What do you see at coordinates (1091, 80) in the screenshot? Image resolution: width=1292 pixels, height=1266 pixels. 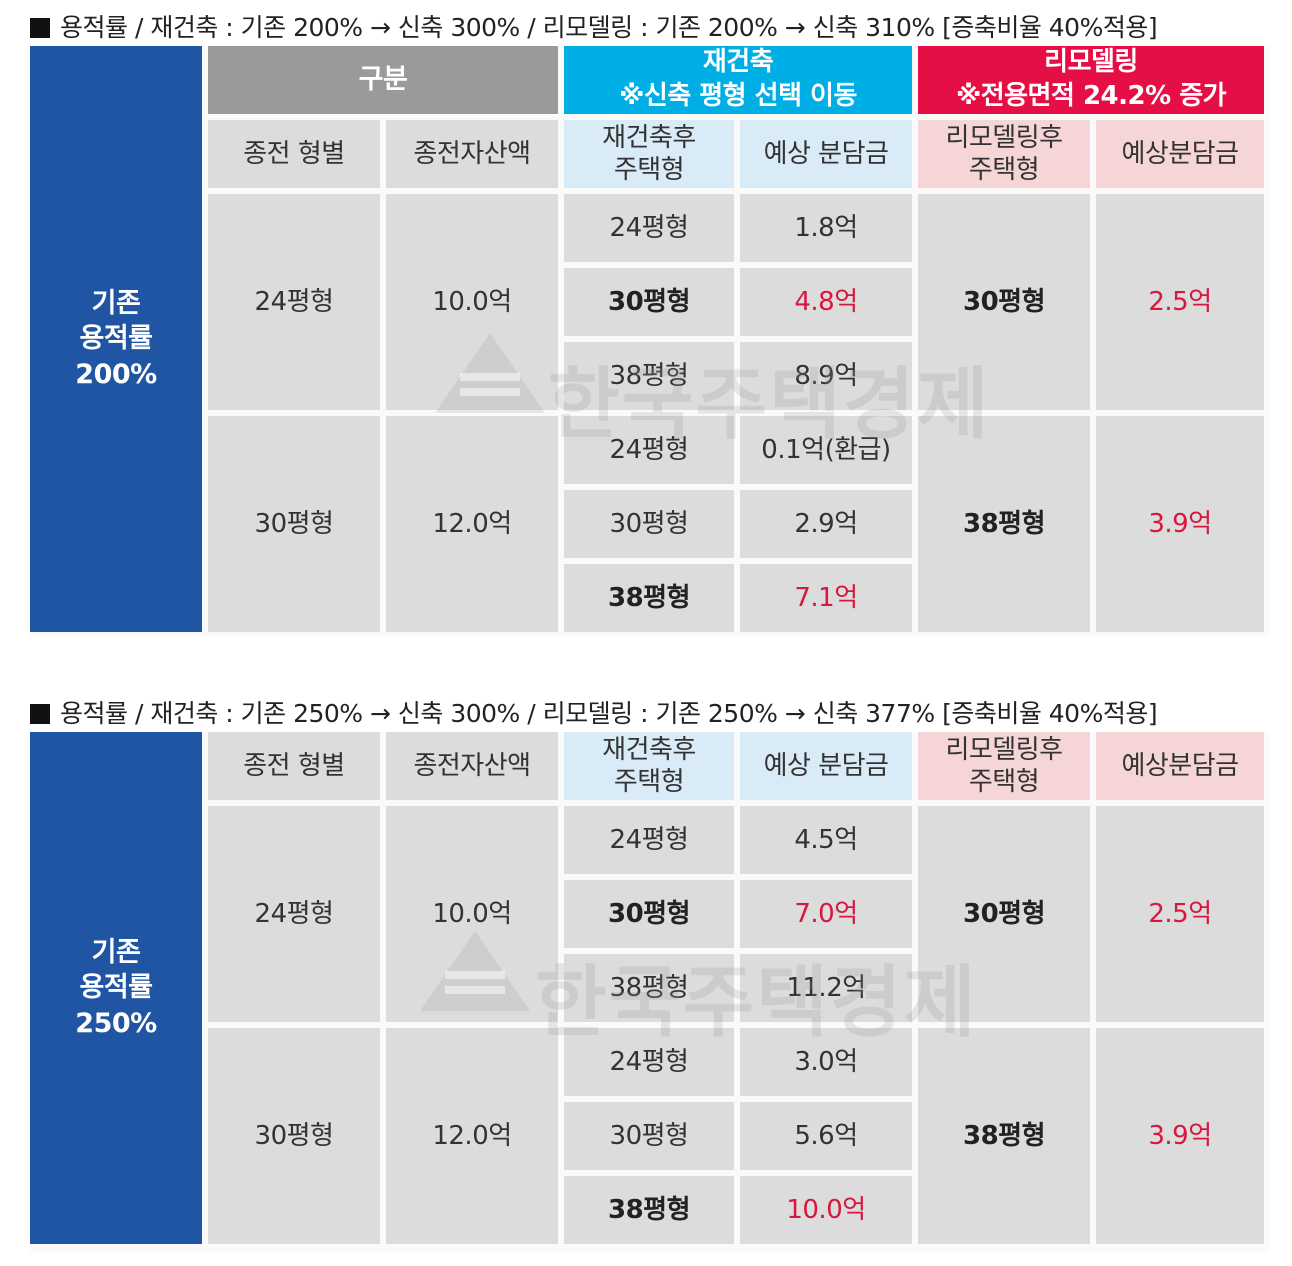 I see `header-remodel: 리모델링 ※전용면적 24.2% 증가` at bounding box center [1091, 80].